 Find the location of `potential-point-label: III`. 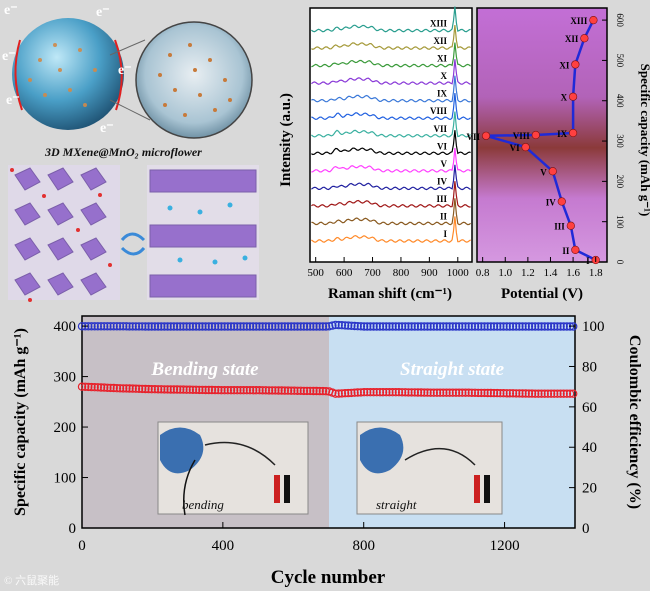

potential-point-label: III is located at coordinates (559, 227).